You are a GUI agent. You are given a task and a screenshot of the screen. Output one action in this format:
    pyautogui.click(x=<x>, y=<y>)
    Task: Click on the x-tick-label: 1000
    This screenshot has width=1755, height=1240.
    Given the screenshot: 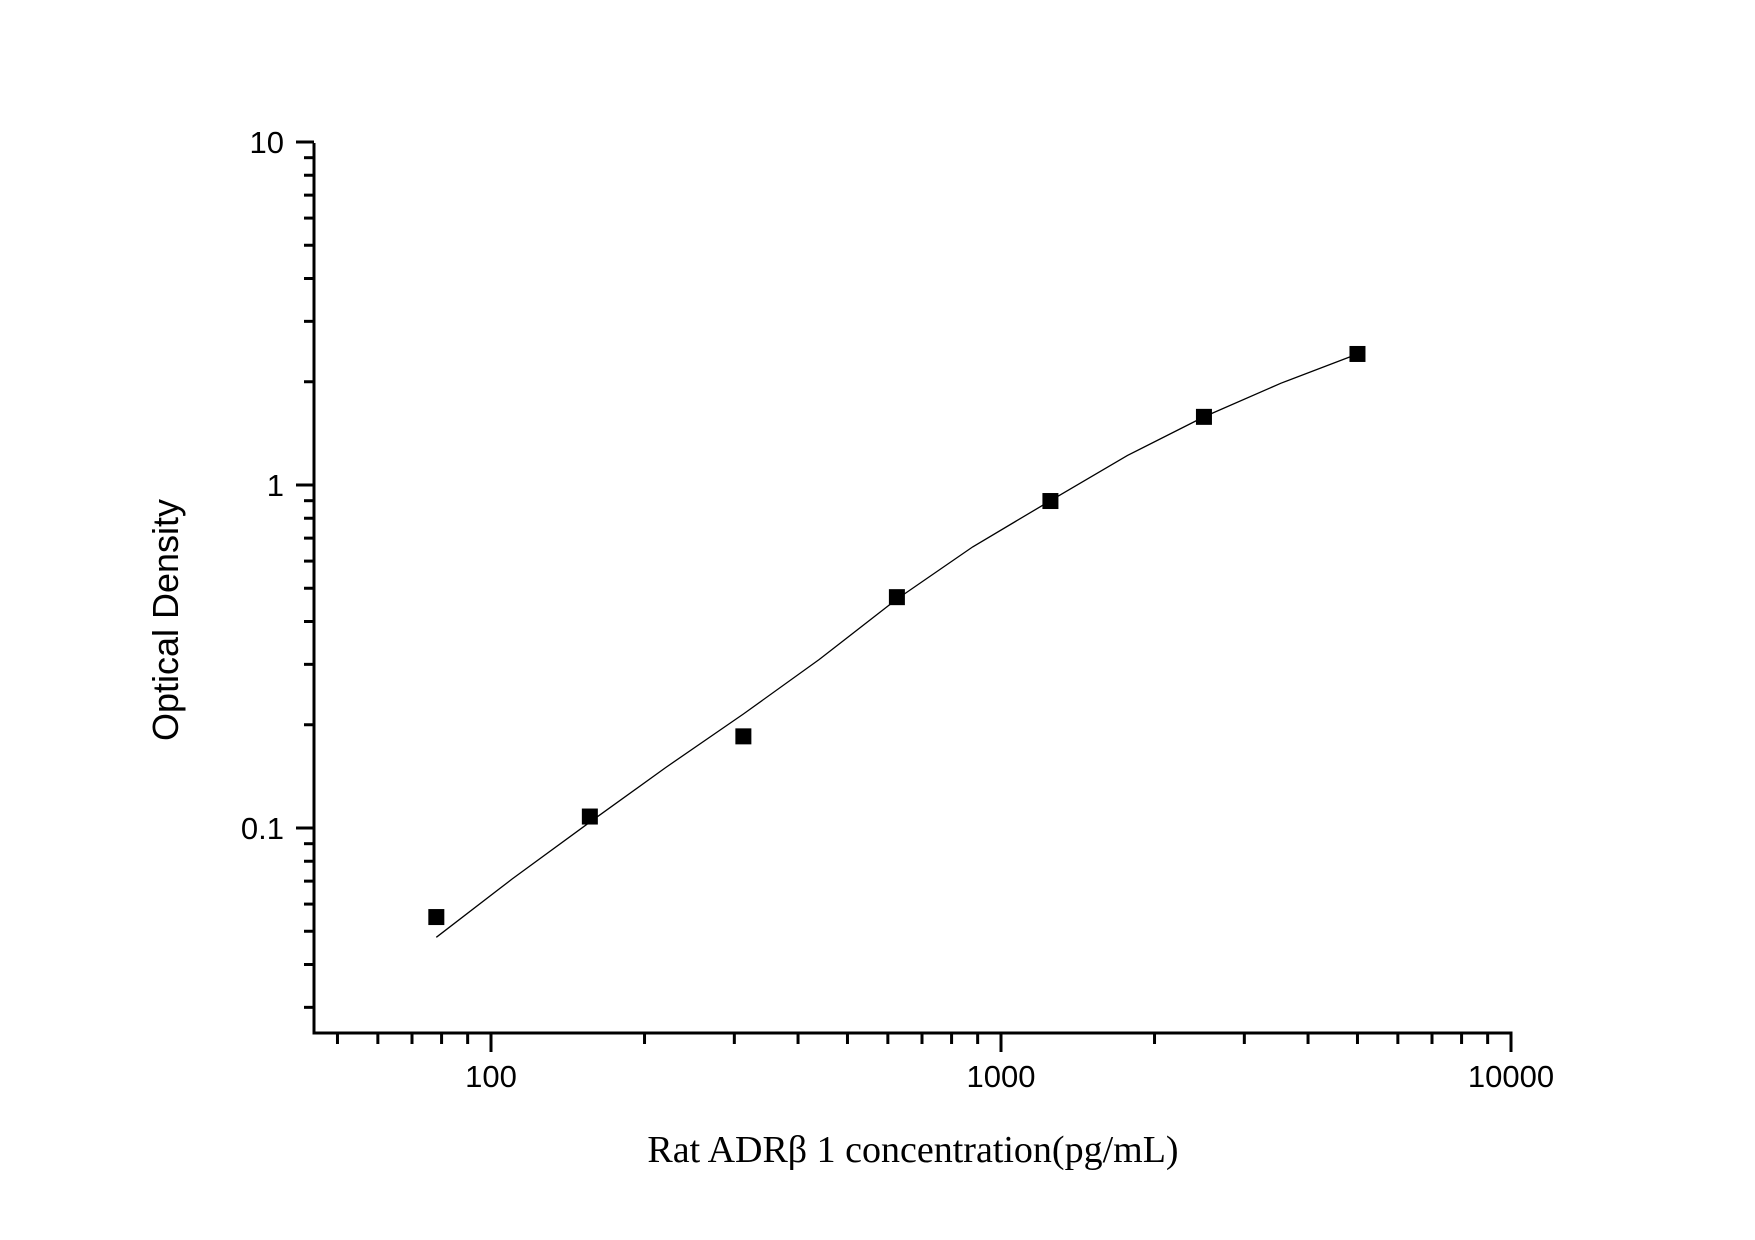 What is the action you would take?
    pyautogui.click(x=1001, y=1076)
    